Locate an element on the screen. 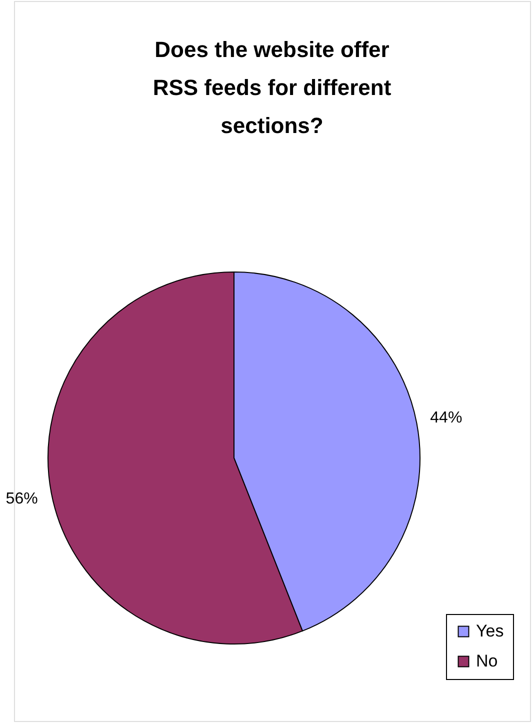 Image resolution: width=532 pixels, height=723 pixels. data-label: 44% is located at coordinates (446, 418).